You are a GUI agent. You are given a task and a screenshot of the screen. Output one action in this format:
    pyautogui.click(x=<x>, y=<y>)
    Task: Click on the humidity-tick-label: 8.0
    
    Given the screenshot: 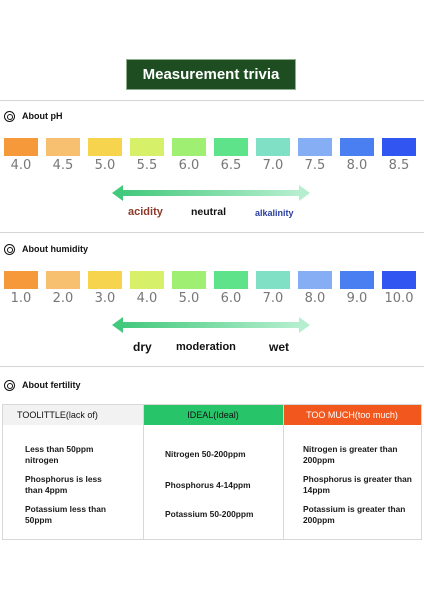 What is the action you would take?
    pyautogui.click(x=315, y=298)
    